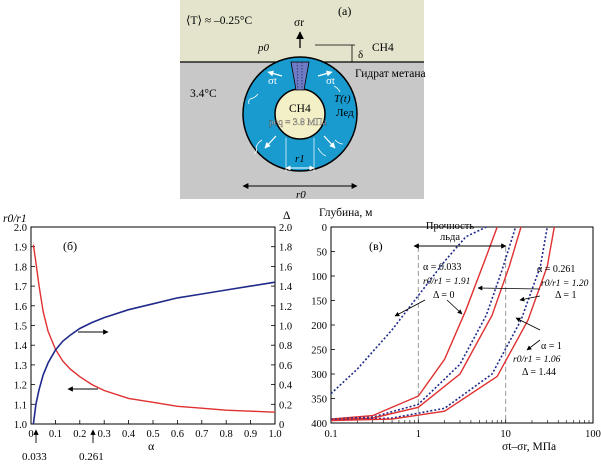  I want to click on ann1-line3: Δ = 0, so click(444, 295).